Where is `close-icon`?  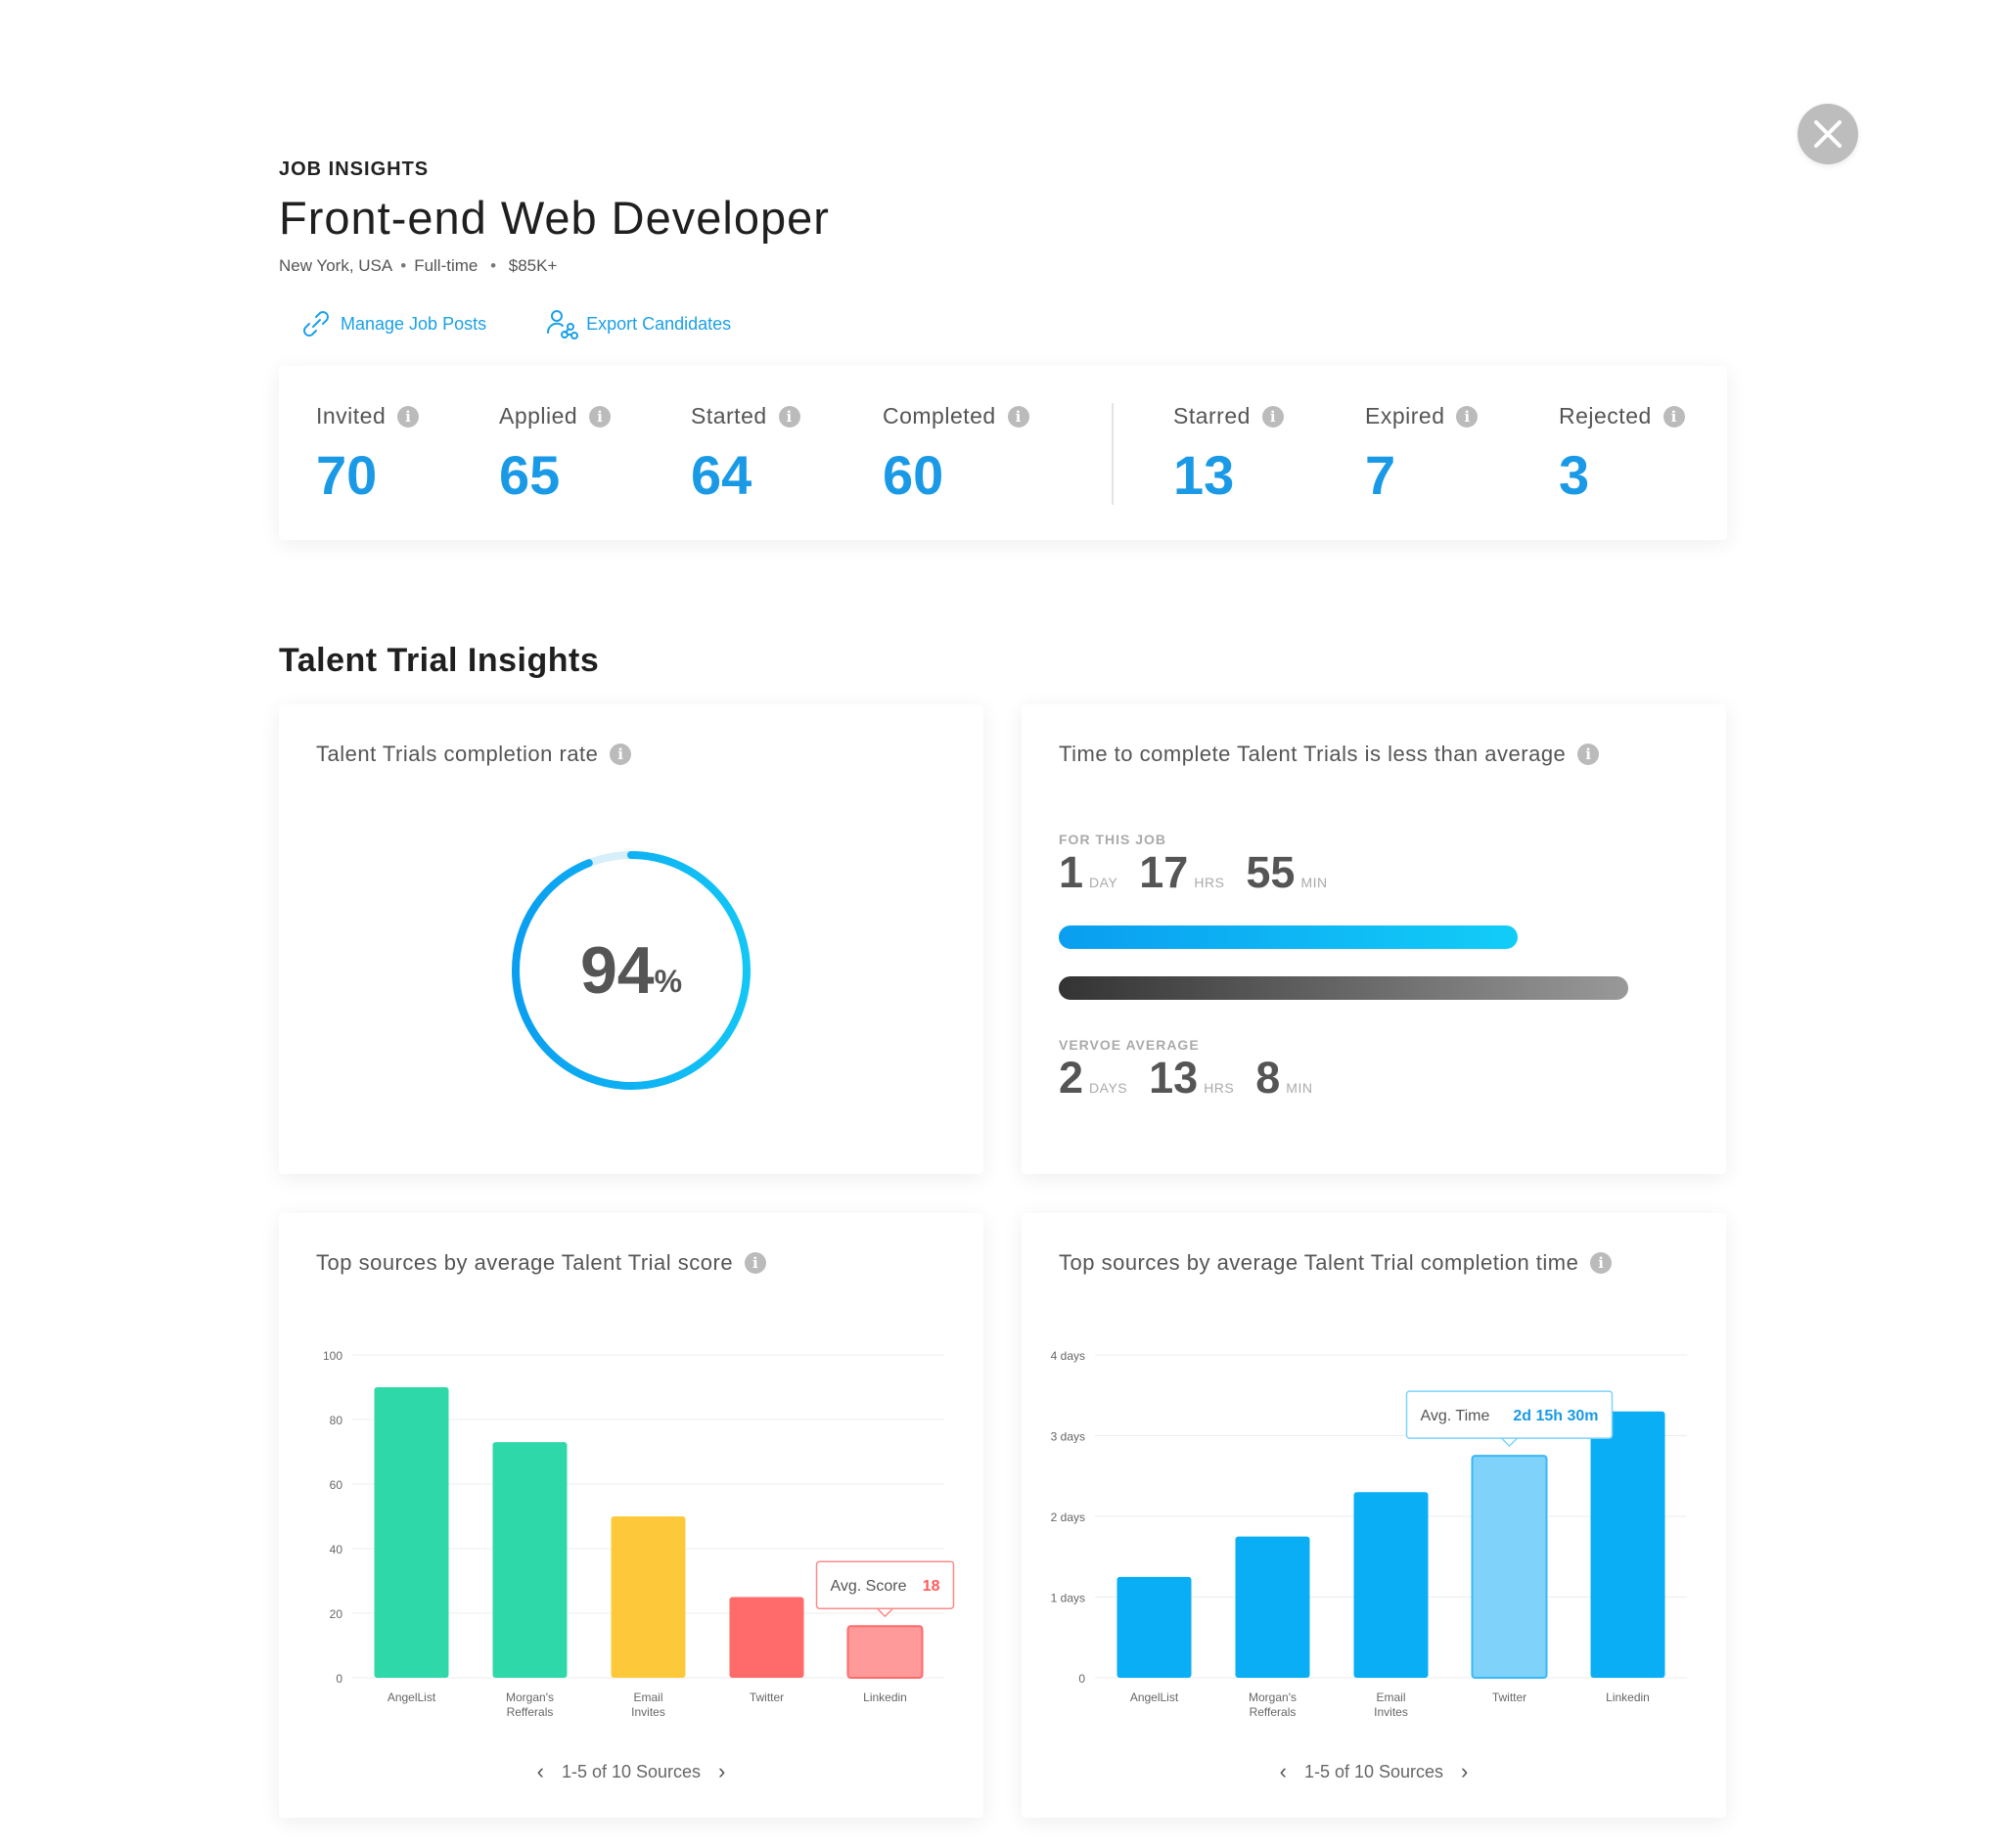 close-icon is located at coordinates (1828, 134).